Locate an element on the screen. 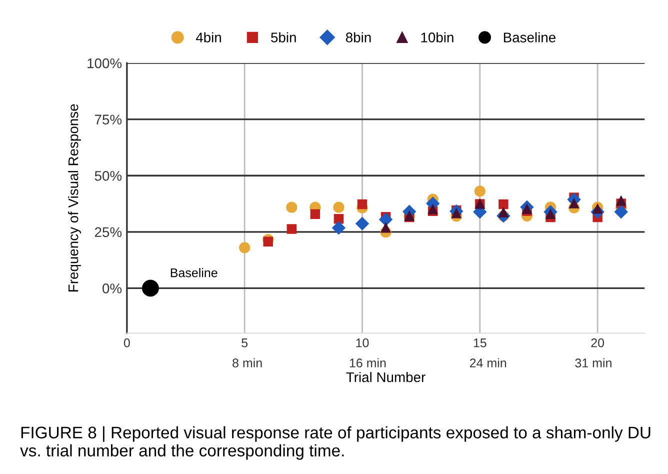 Image resolution: width=668 pixels, height=474 pixels. y-tick-label: 75% is located at coordinates (108, 119).